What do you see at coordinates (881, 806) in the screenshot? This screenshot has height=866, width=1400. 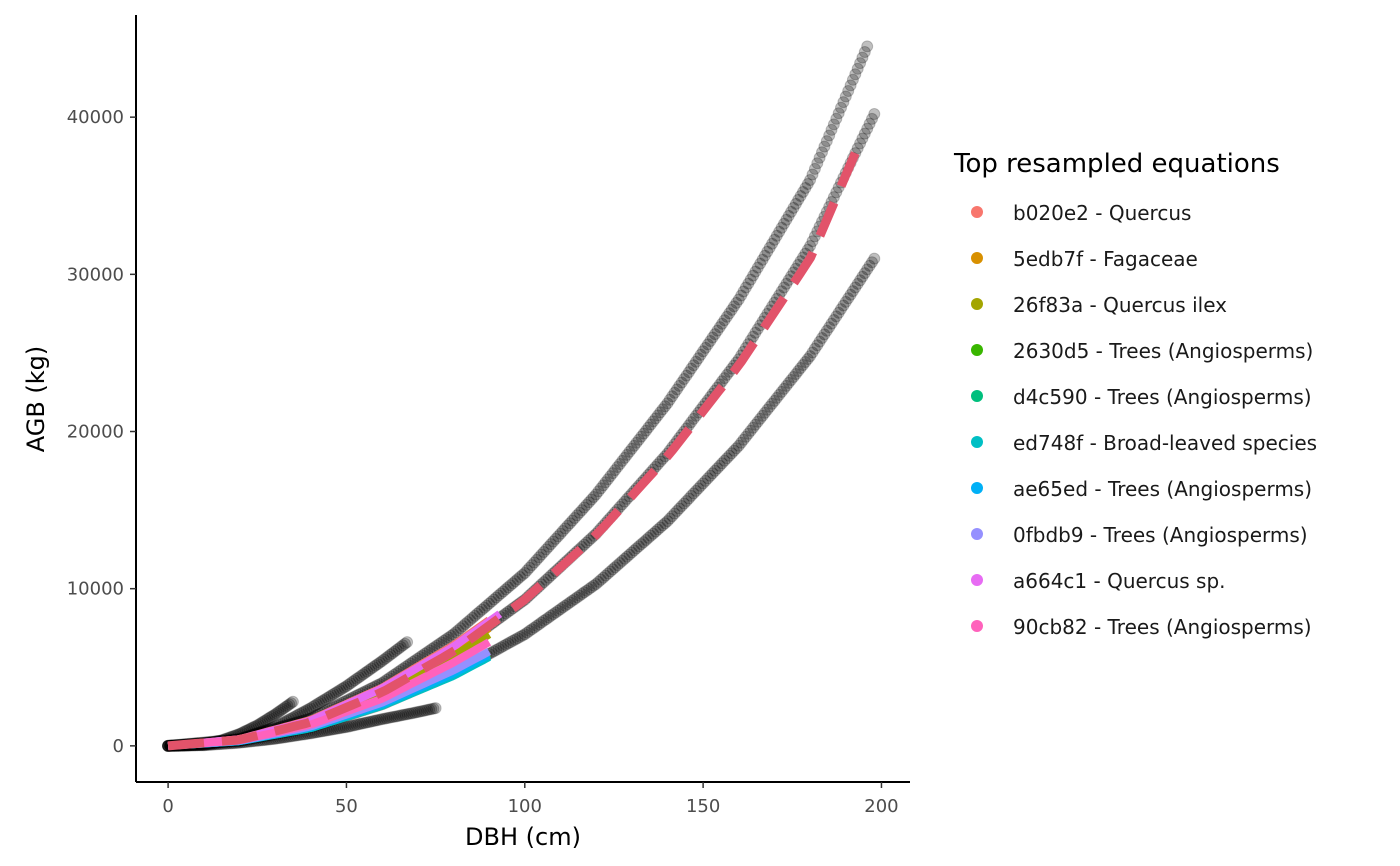 I see `x-tick-label: 200` at bounding box center [881, 806].